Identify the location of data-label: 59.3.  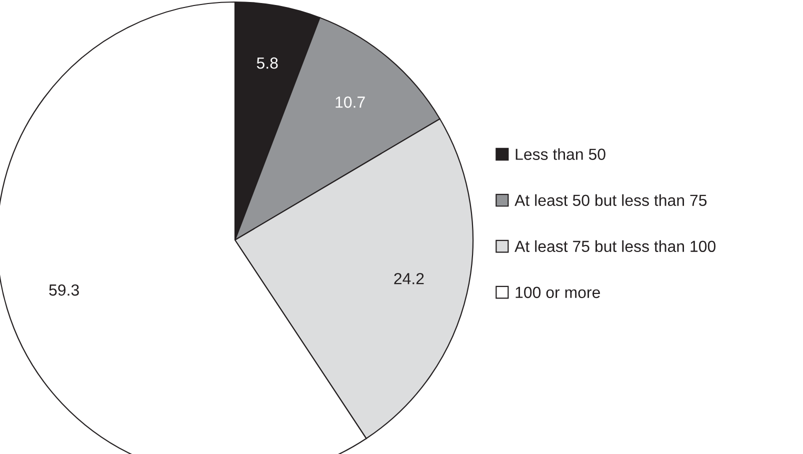
(64, 290).